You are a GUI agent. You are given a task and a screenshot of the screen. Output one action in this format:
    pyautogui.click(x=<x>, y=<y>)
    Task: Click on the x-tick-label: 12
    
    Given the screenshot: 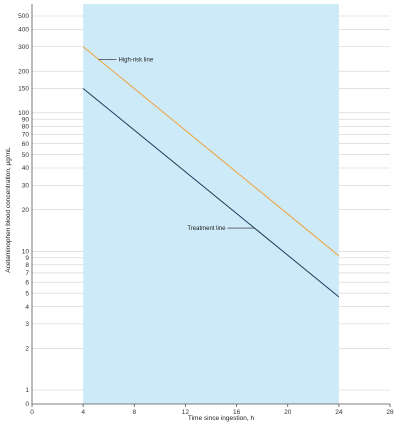 What is the action you would take?
    pyautogui.click(x=186, y=412)
    